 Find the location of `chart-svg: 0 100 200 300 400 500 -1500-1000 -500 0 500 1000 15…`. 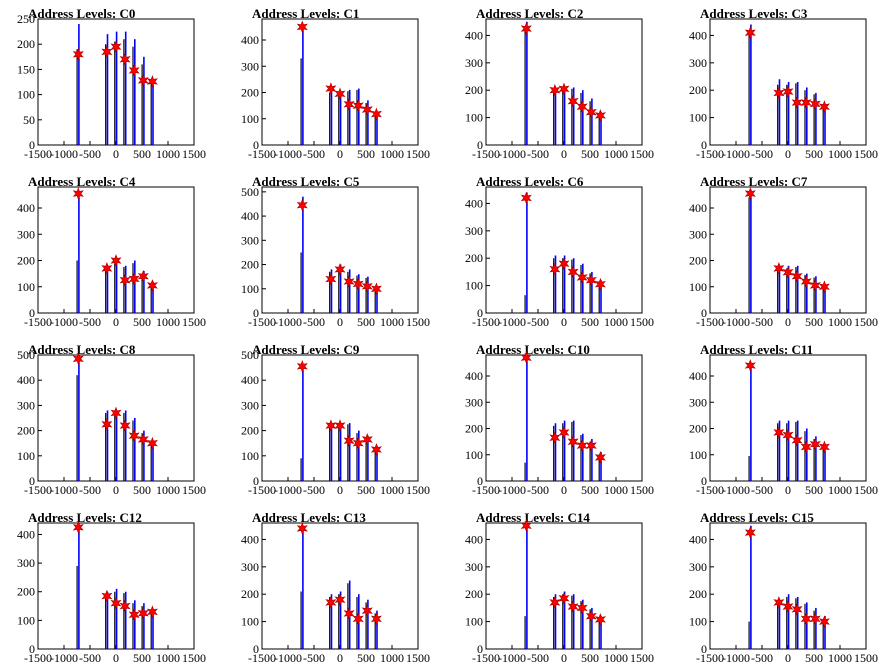

chart-svg: 0 100 200 300 400 500 -1500-1000 -500 0 500 1000 15… is located at coordinates (335, 422).